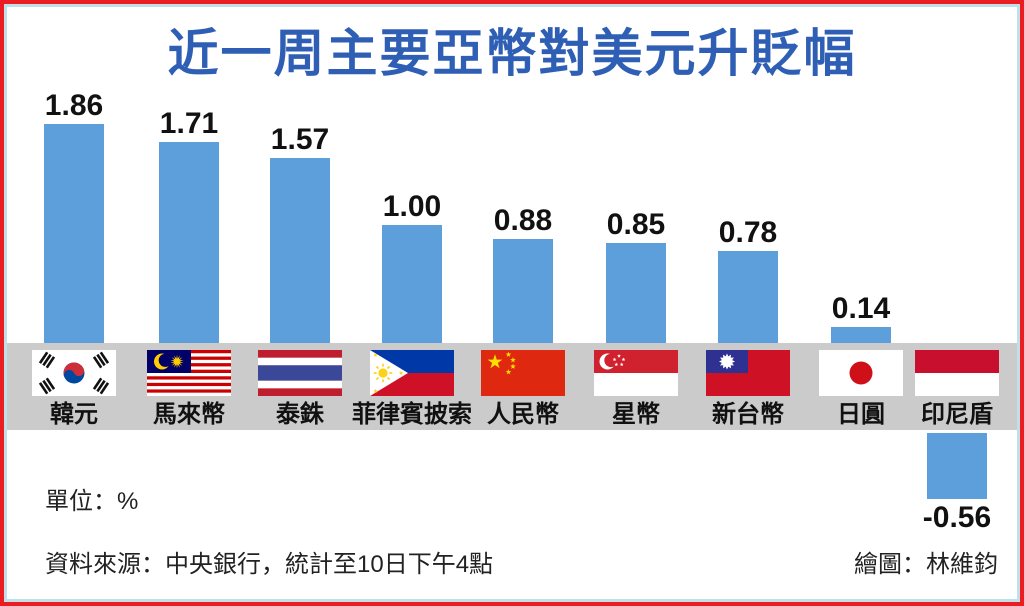 Image resolution: width=1024 pixels, height=606 pixels. What do you see at coordinates (300, 414) in the screenshot?
I see `category-label: 泰銖` at bounding box center [300, 414].